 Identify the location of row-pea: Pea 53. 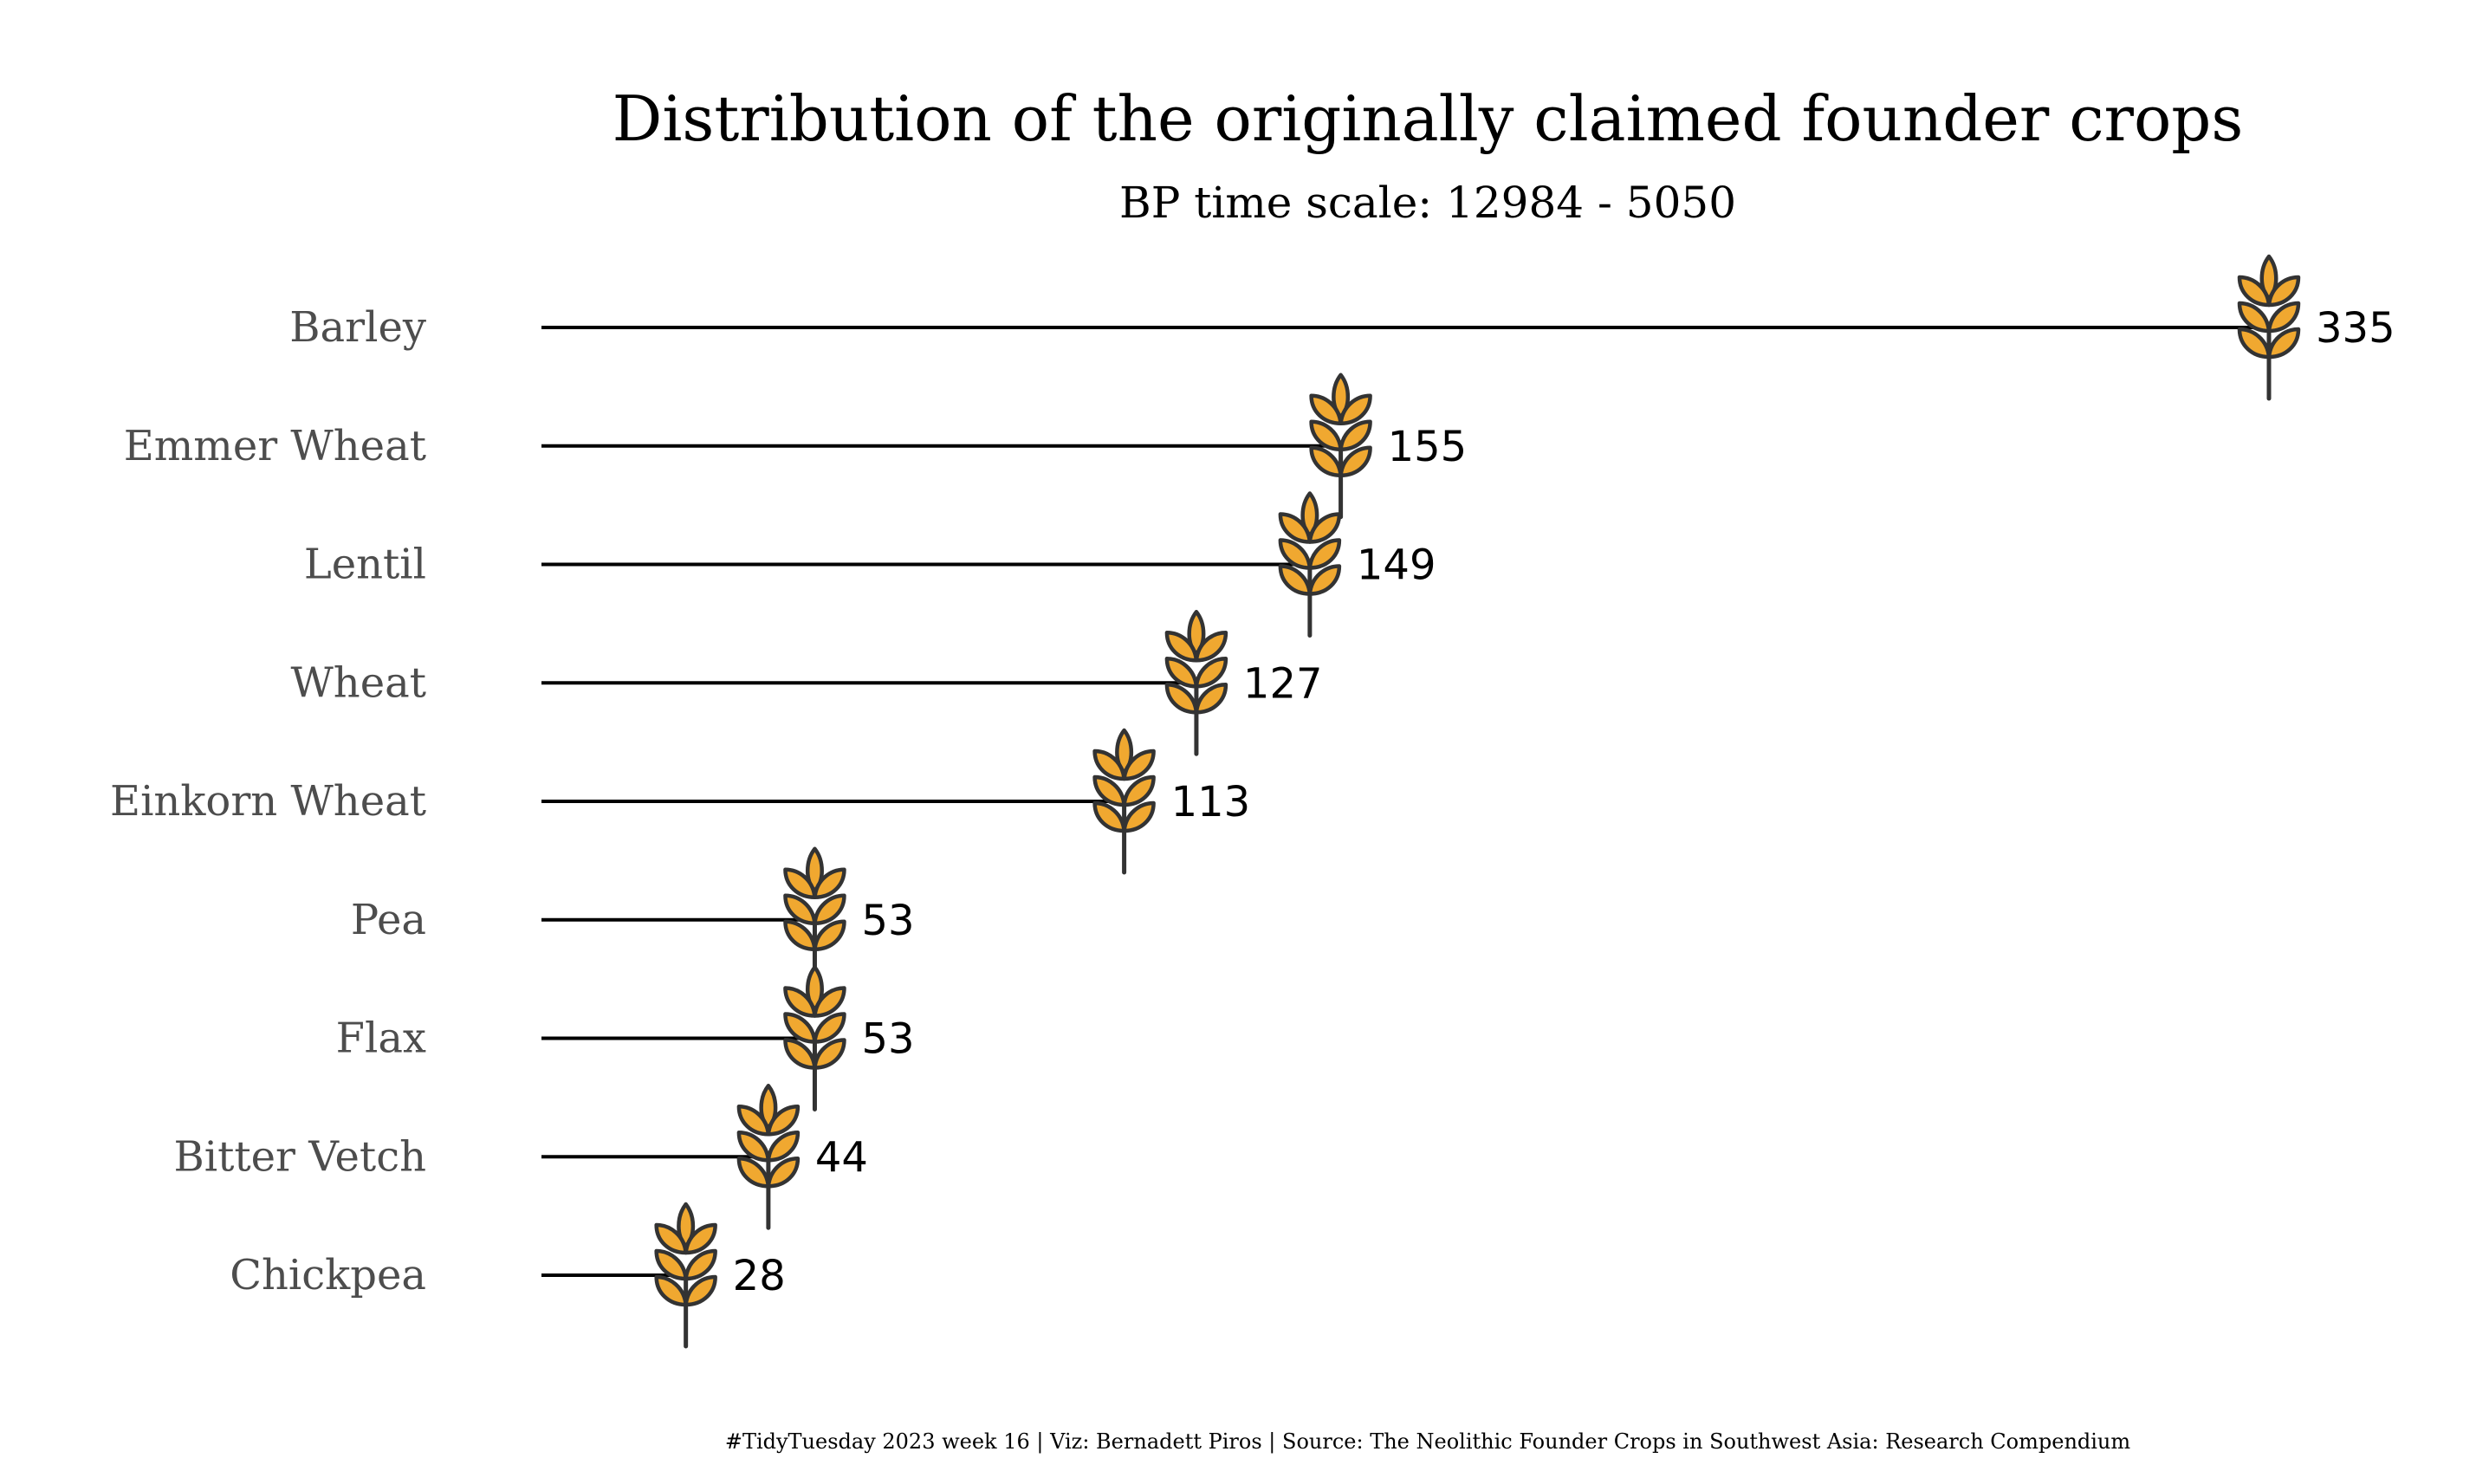
(633, 920).